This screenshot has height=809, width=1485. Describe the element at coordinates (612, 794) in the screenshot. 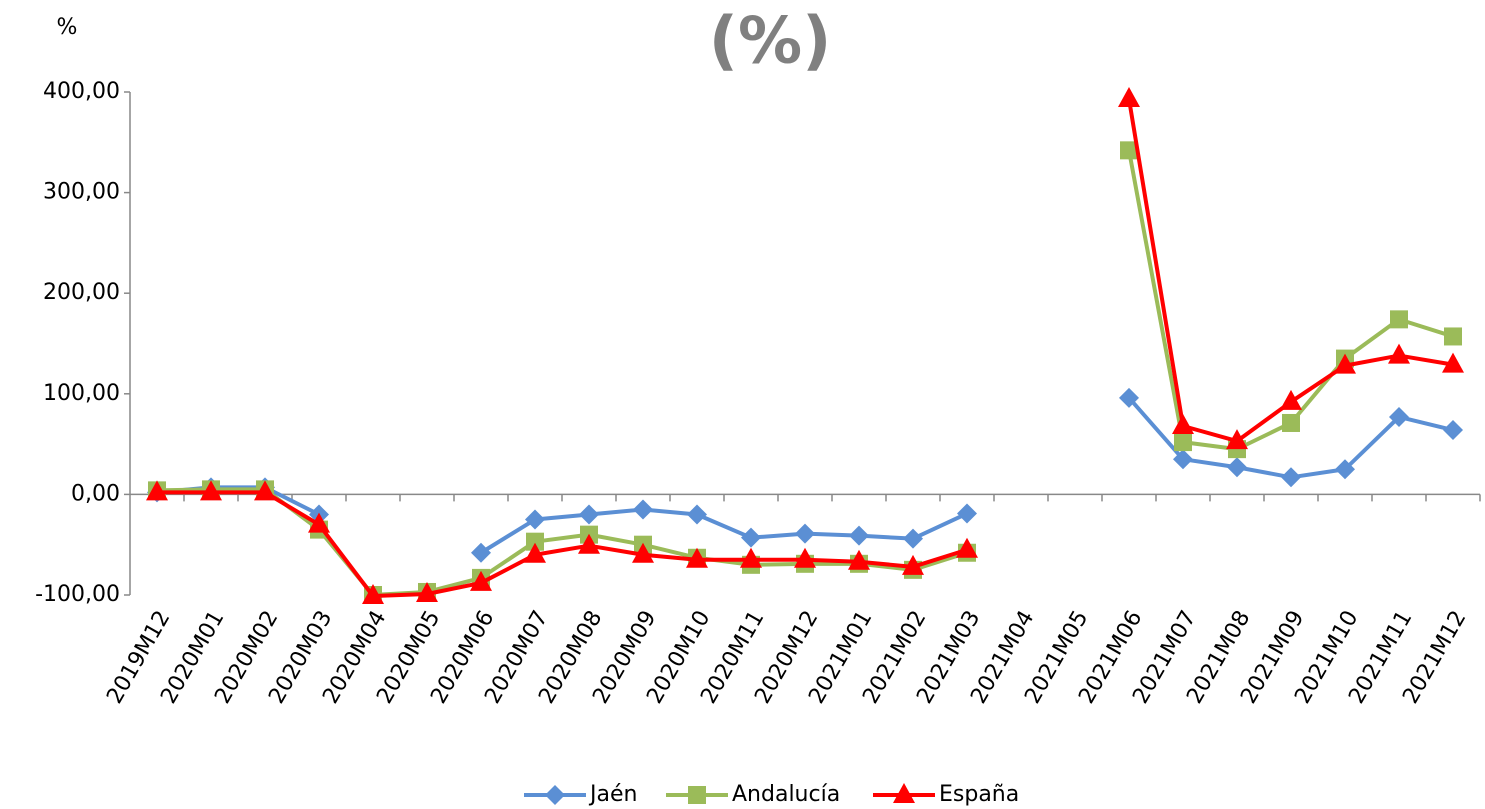

I see `legend-label: Jaén` at that location.